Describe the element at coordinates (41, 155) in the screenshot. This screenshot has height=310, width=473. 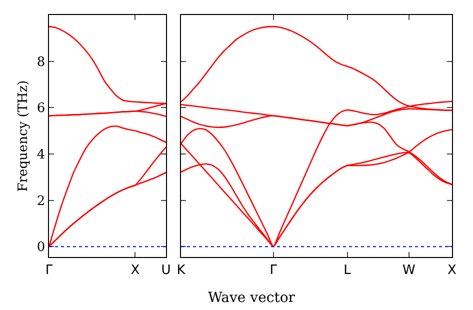
I see `y-tick-label: 4` at that location.